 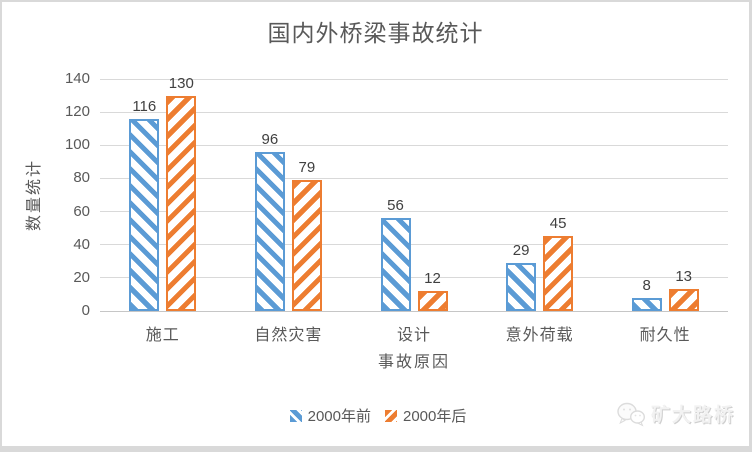 I want to click on bar-2000年后-意外荷载, so click(x=558, y=273).